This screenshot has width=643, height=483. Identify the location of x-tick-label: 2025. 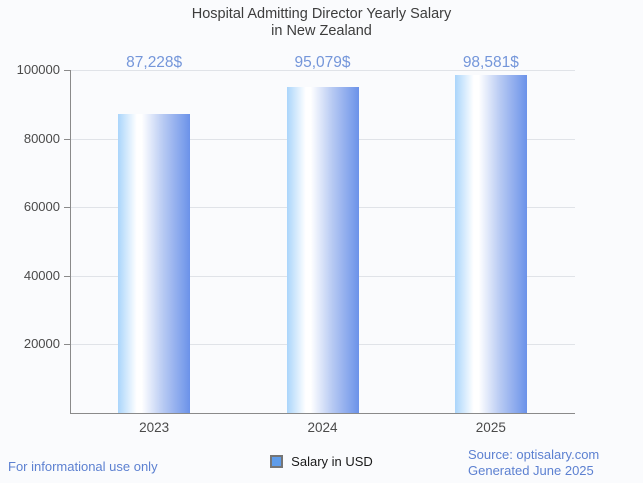
(490, 427).